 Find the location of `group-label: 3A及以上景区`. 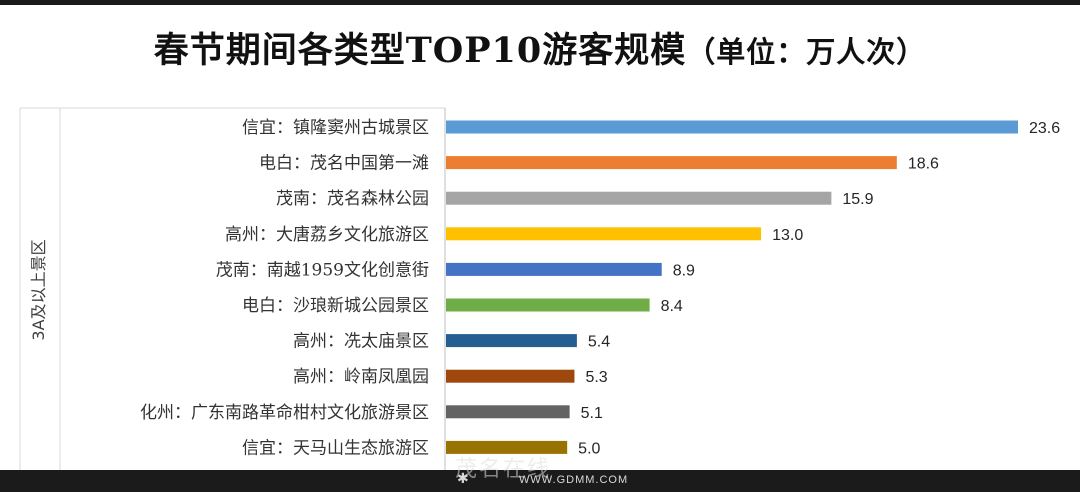

group-label: 3A及以上景区 is located at coordinates (38, 289).